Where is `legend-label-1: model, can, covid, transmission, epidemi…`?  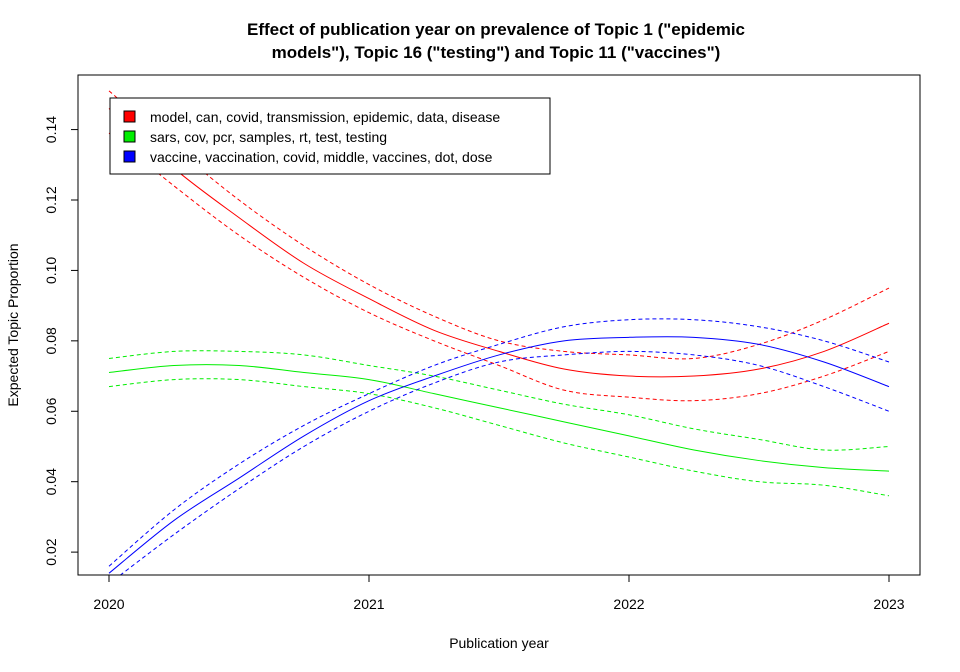
legend-label-1: model, can, covid, transmission, epidemi… is located at coordinates (325, 117).